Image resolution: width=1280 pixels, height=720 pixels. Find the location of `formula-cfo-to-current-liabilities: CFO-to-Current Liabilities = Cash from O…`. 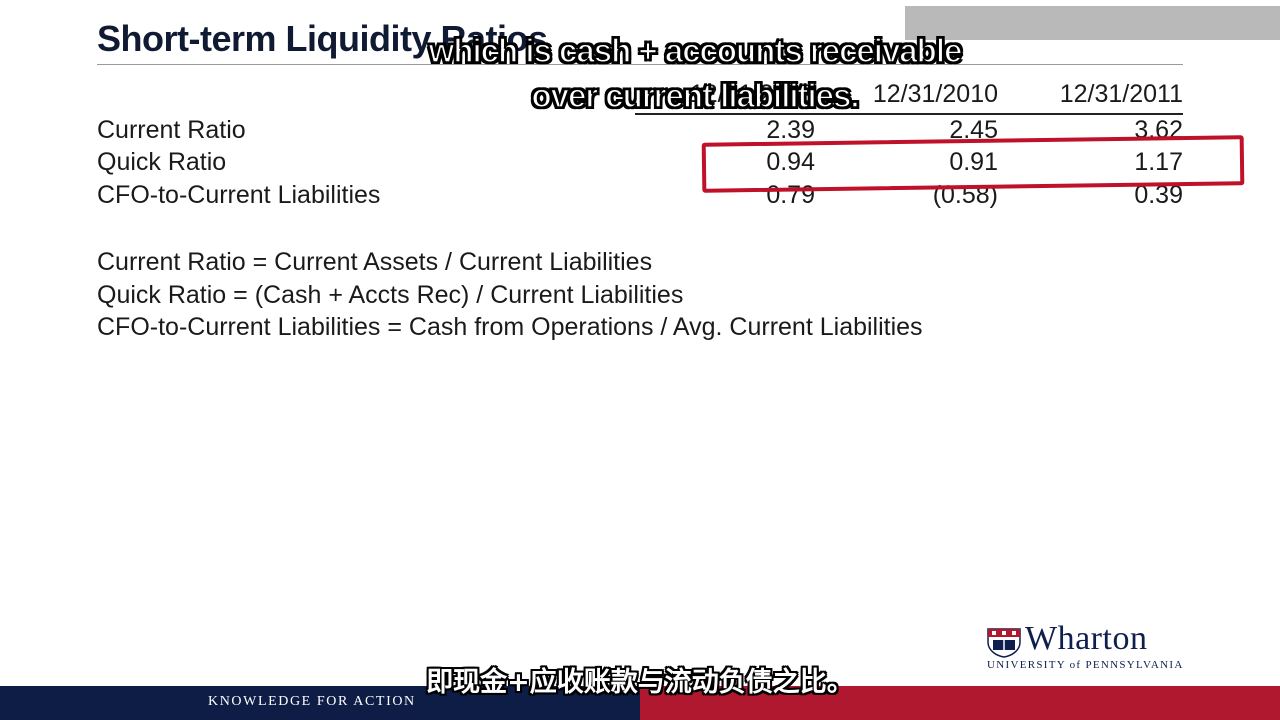

formula-cfo-to-current-liabilities: CFO-to-Current Liabilities = Cash from O… is located at coordinates (510, 327).